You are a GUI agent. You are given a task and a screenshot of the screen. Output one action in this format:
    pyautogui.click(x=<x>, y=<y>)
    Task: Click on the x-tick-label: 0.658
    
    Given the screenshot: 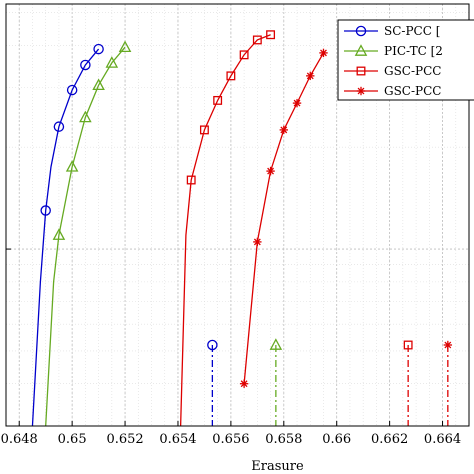 What is the action you would take?
    pyautogui.click(x=283, y=439)
    